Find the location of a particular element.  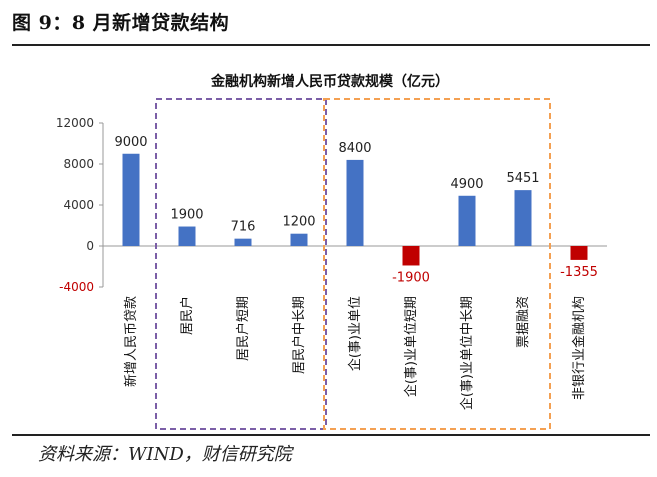

chart-title: 金融机构新增人民币贷款规模（亿元） is located at coordinates (329, 81).